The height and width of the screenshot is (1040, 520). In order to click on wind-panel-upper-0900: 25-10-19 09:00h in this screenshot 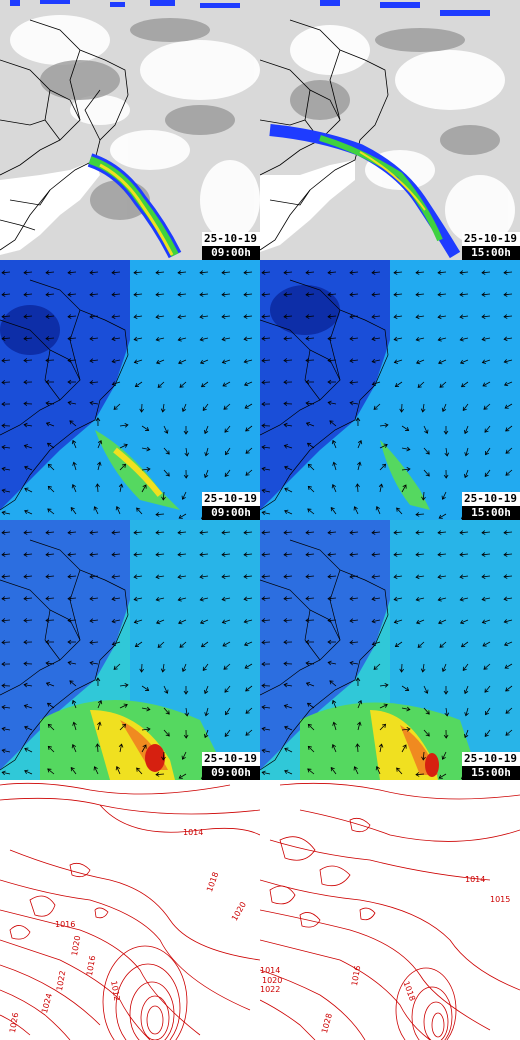, I will do `click(130, 390)`.